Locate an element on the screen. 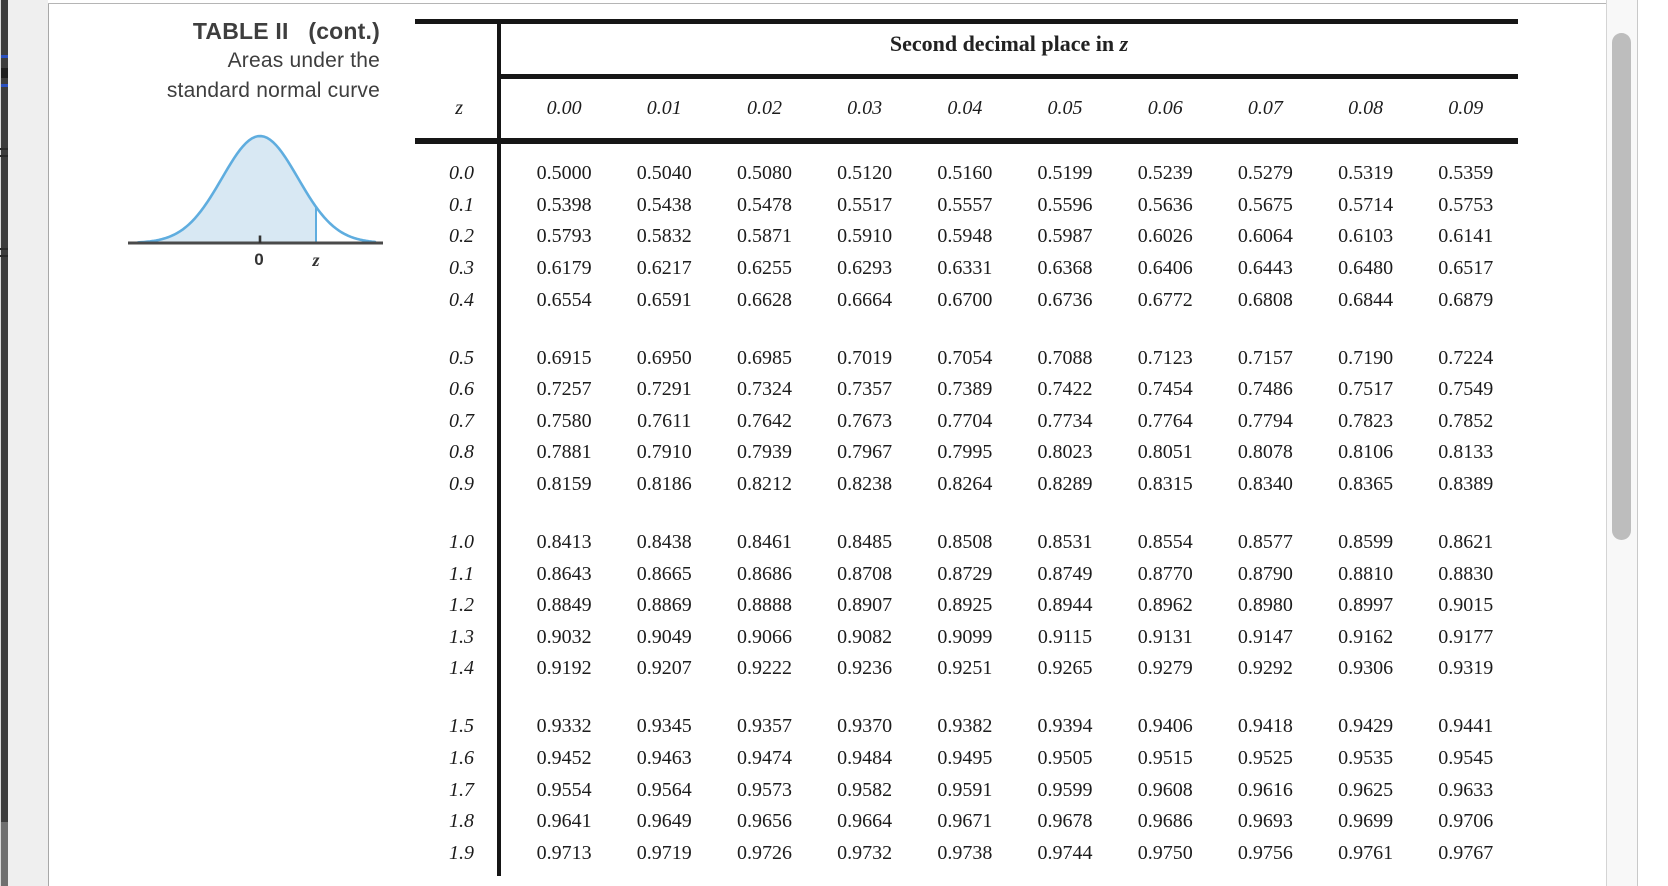 The height and width of the screenshot is (886, 1668). table-cell: 0.6141 is located at coordinates (1466, 236).